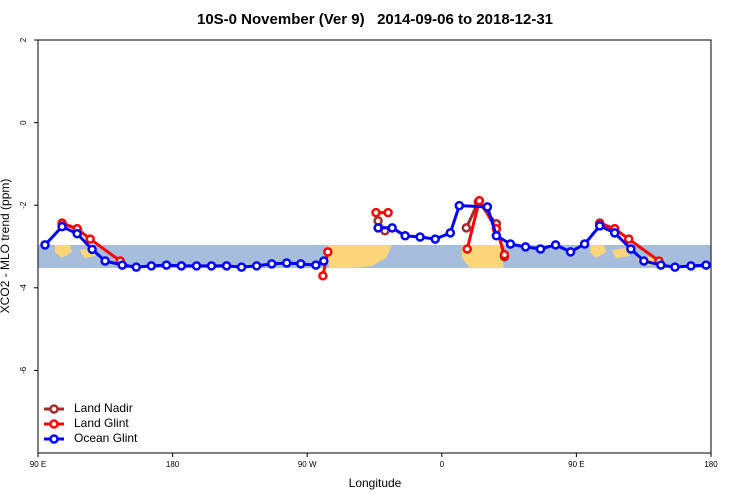  I want to click on y-tick-label: -6, so click(23, 370).